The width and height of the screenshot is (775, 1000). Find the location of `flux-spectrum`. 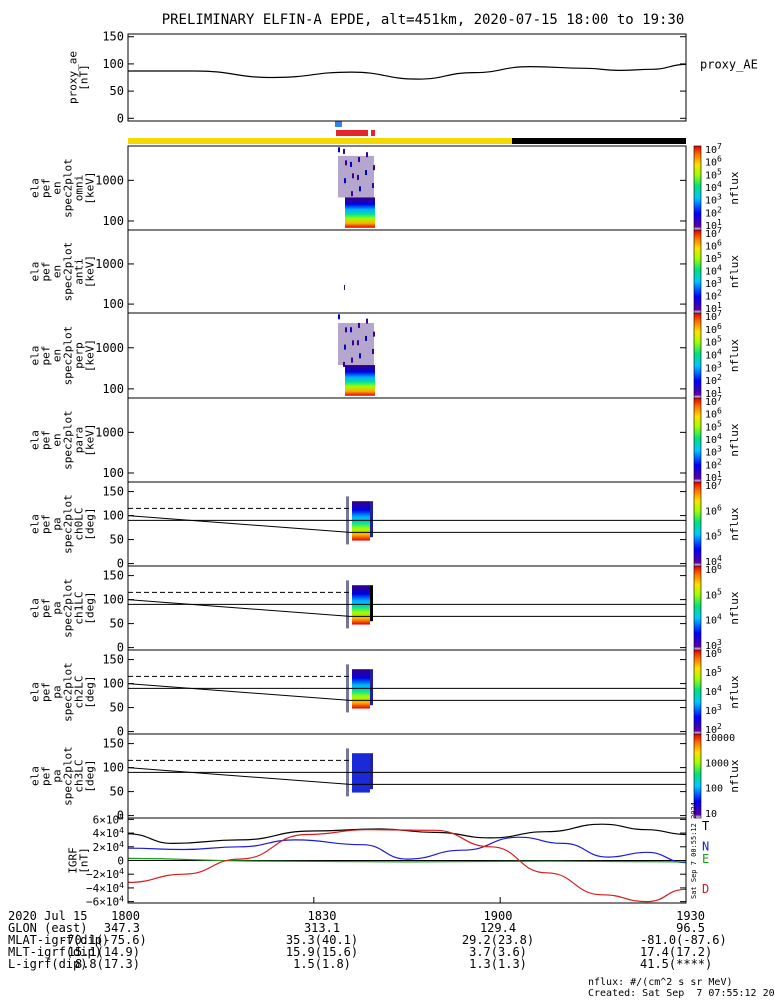

flux-spectrum is located at coordinates (360, 212).